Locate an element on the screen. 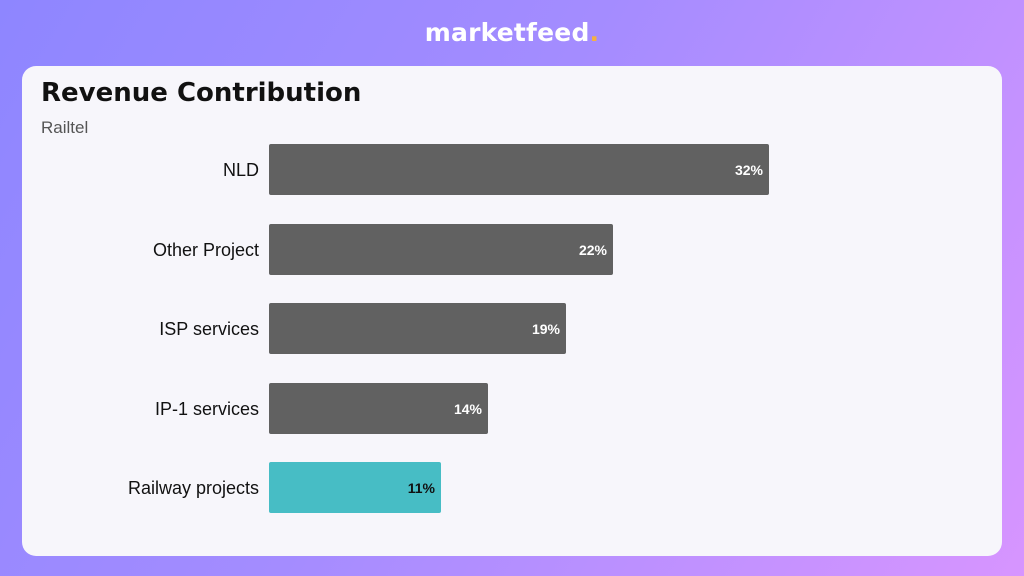 This screenshot has height=576, width=1024. category-label-other-project: Other Project is located at coordinates (205, 249).